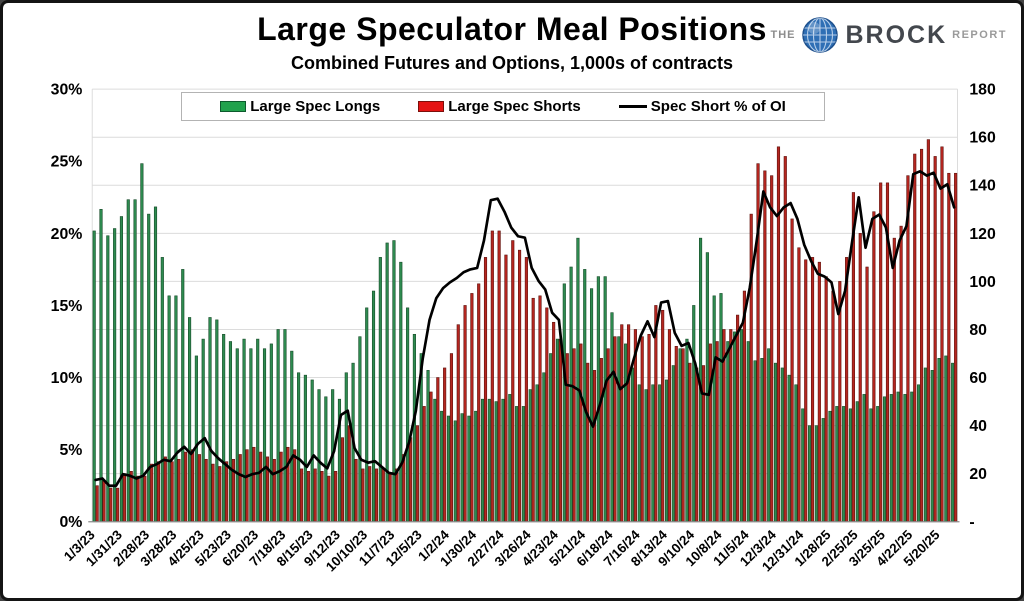  What do you see at coordinates (978, 474) in the screenshot?
I see `svg-text: 20` at bounding box center [978, 474].